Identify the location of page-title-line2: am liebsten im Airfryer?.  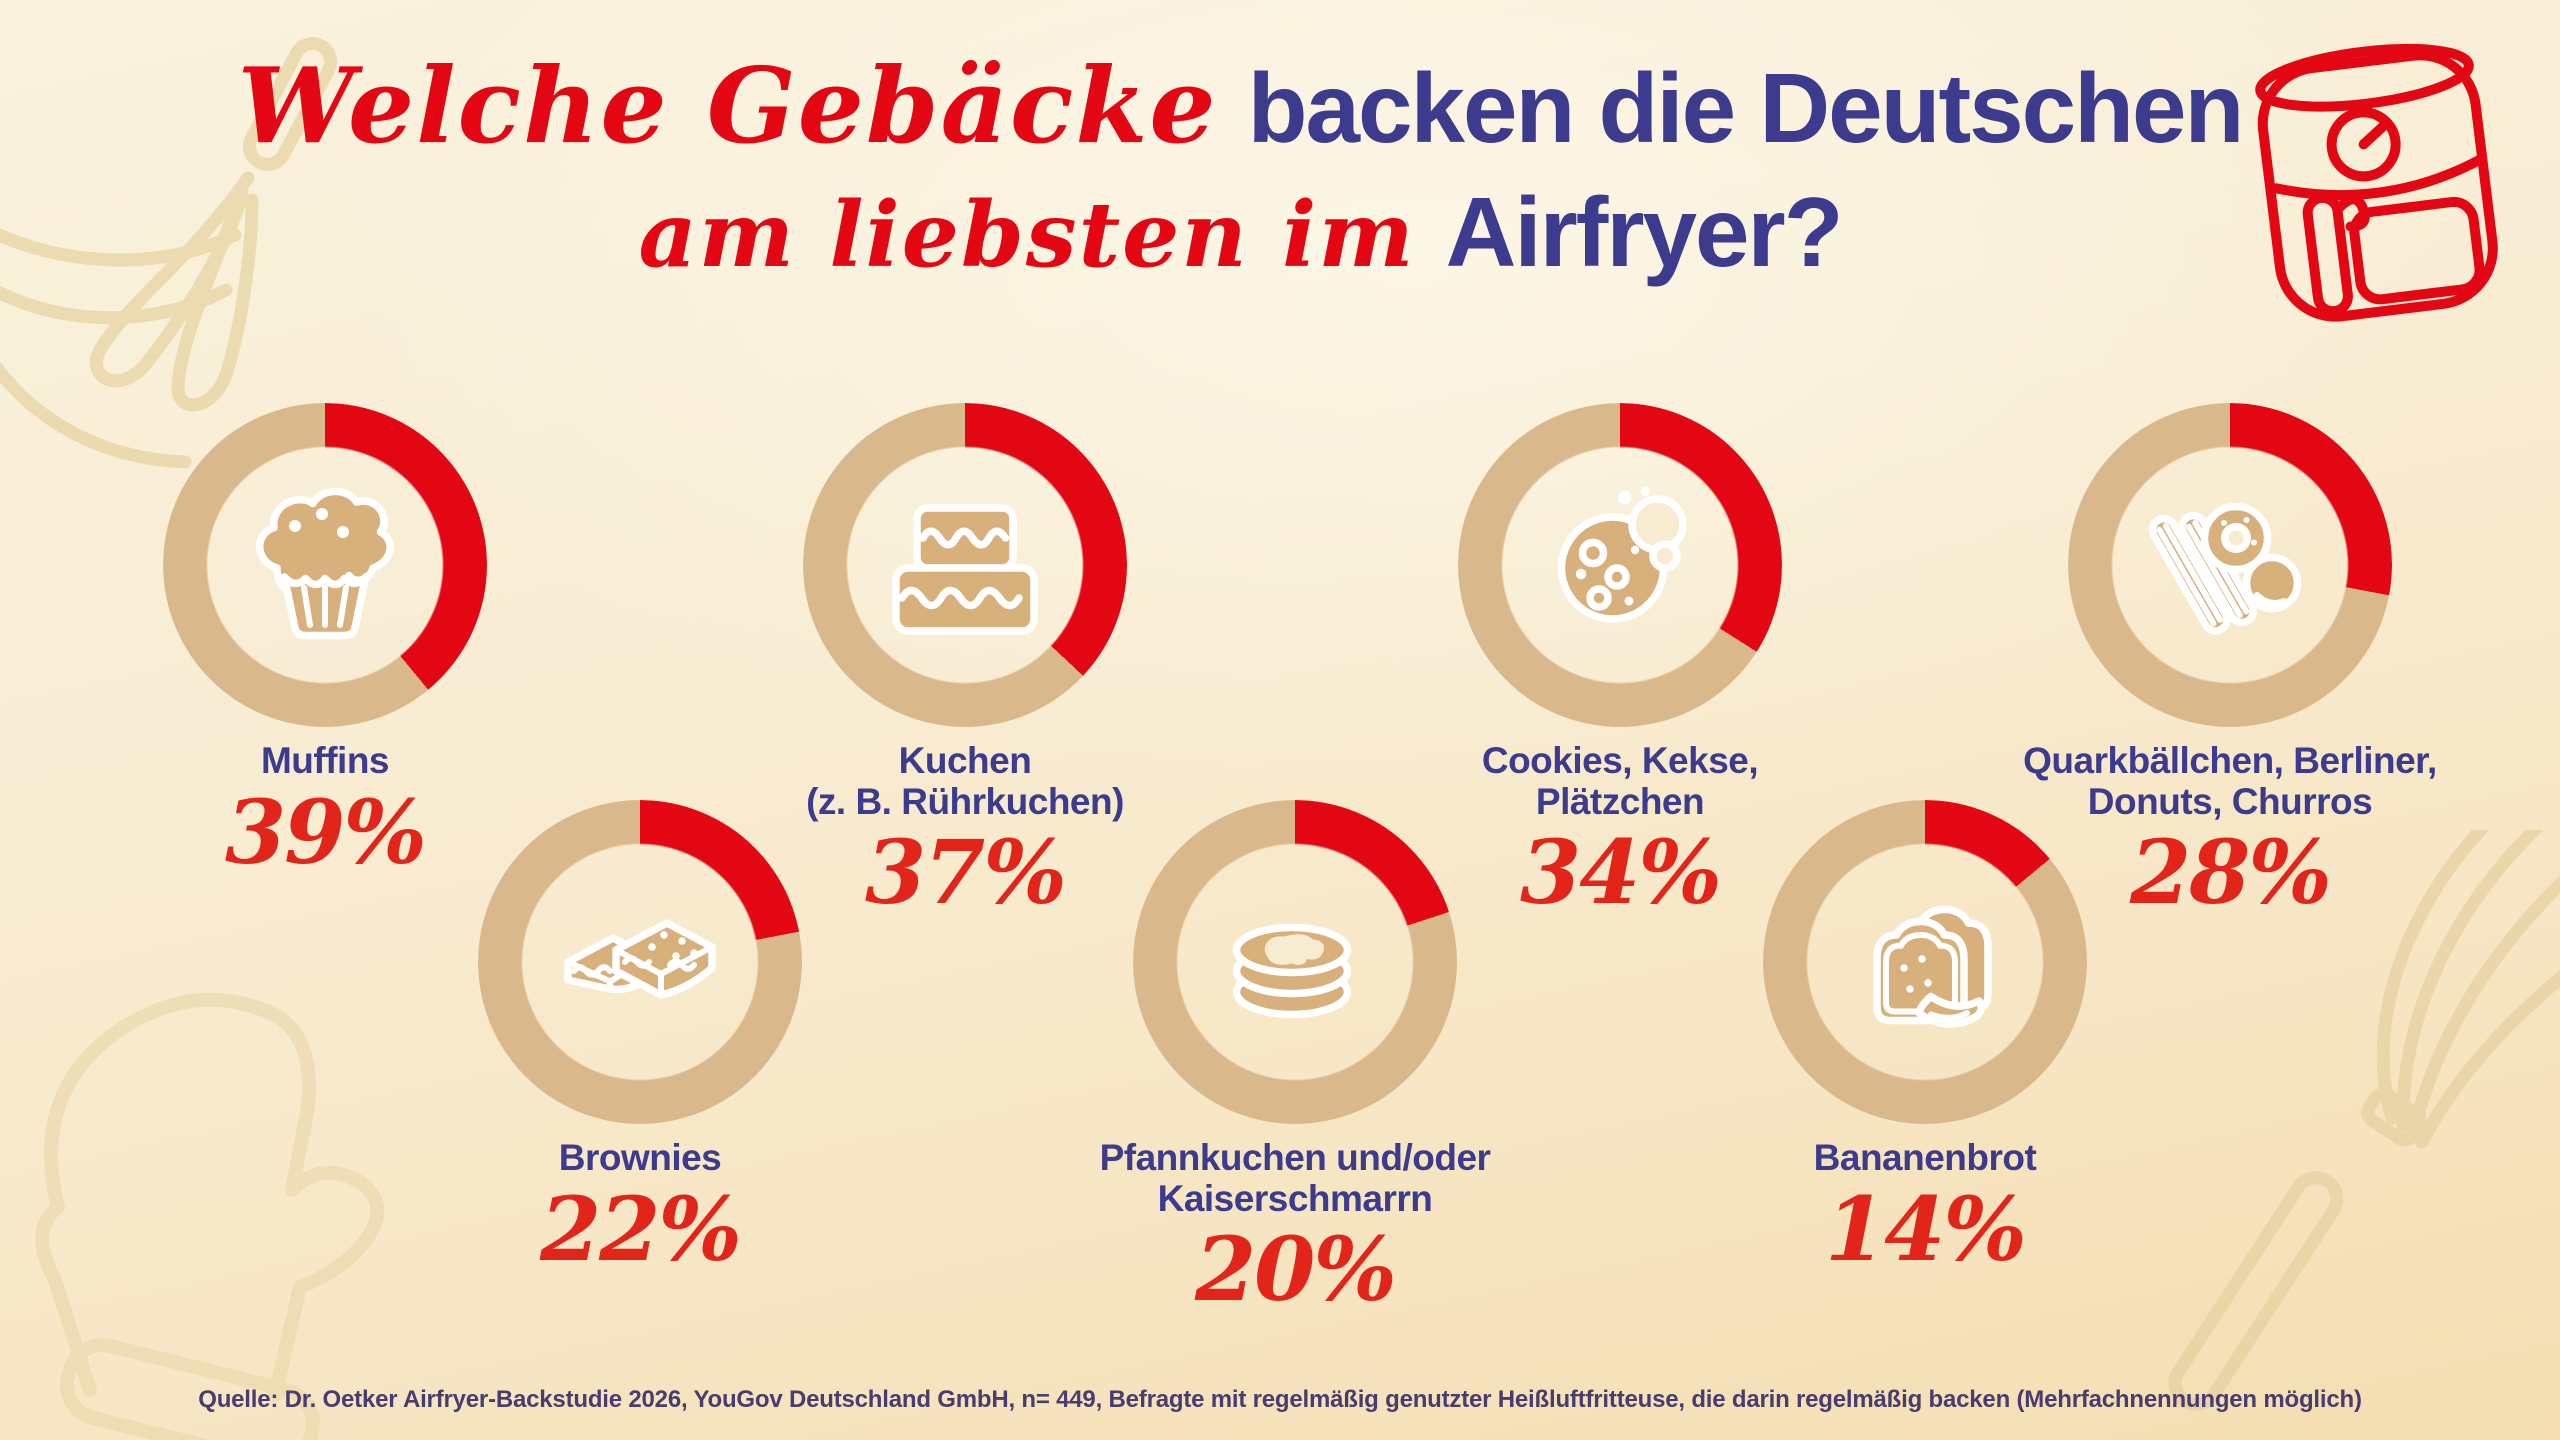
(1240, 232).